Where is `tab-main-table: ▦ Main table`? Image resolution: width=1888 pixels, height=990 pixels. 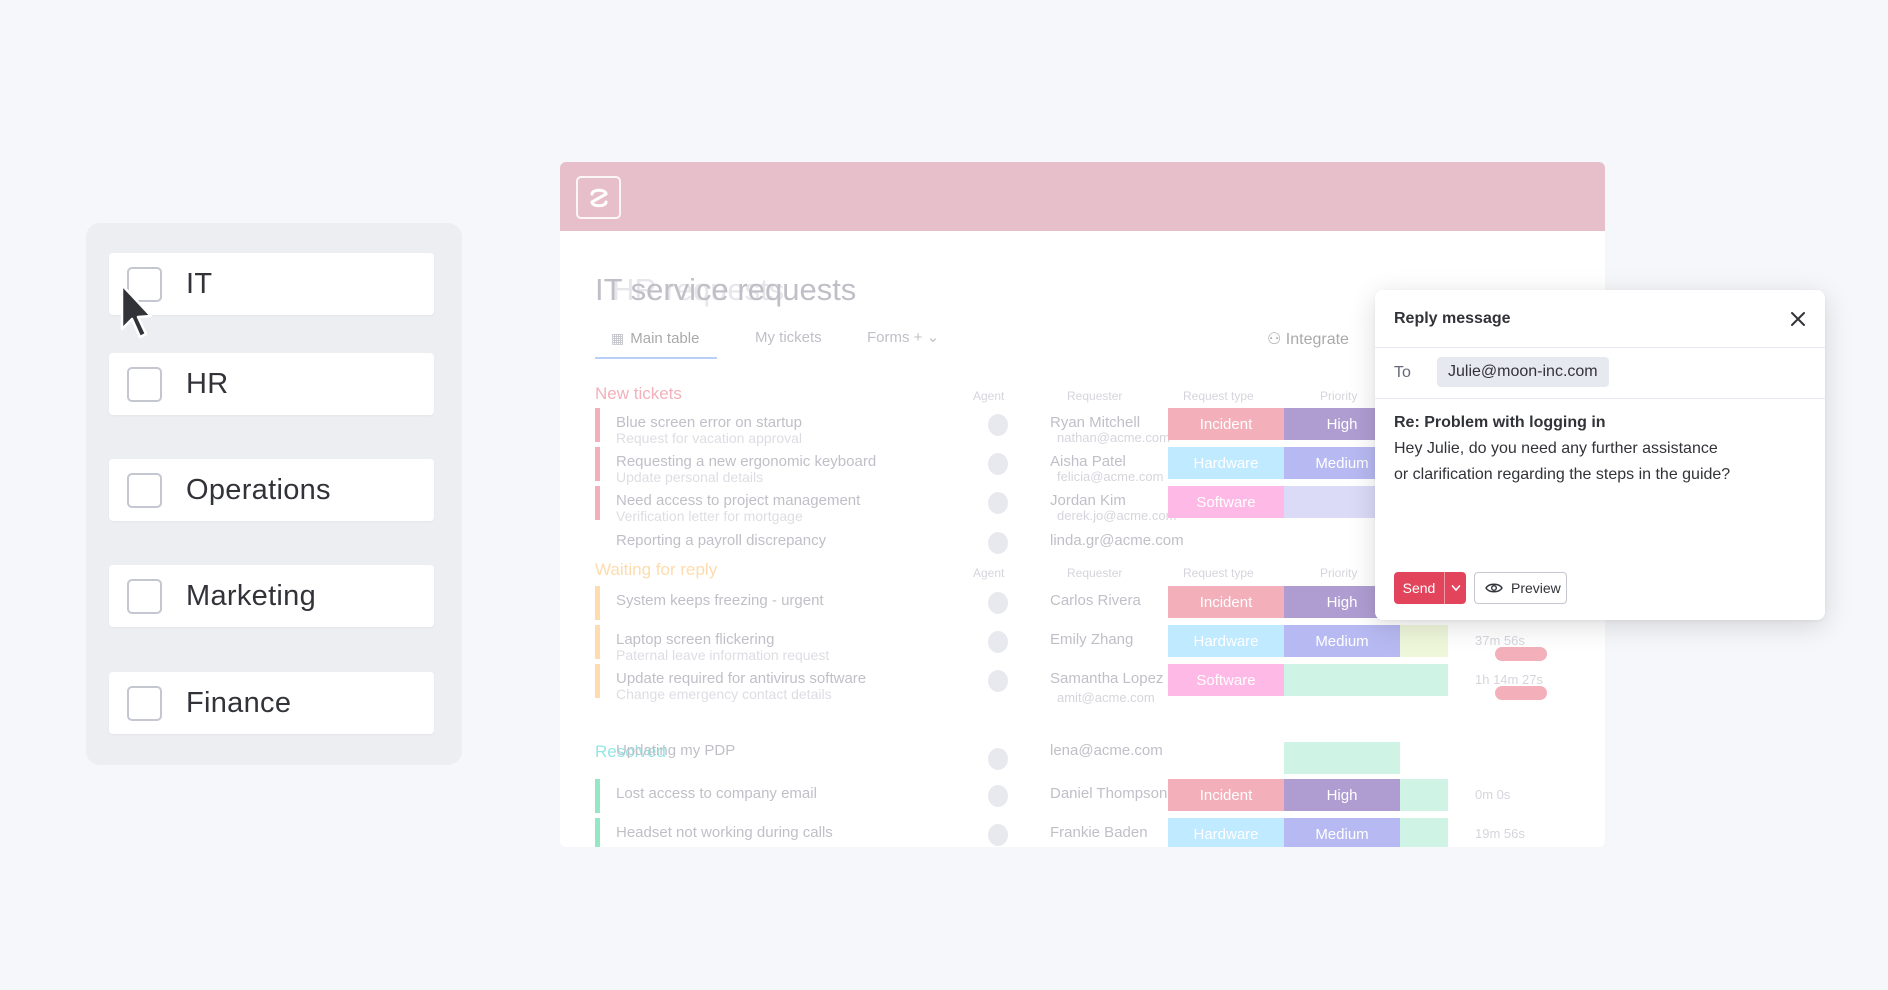 tab-main-table: ▦ Main table is located at coordinates (656, 344).